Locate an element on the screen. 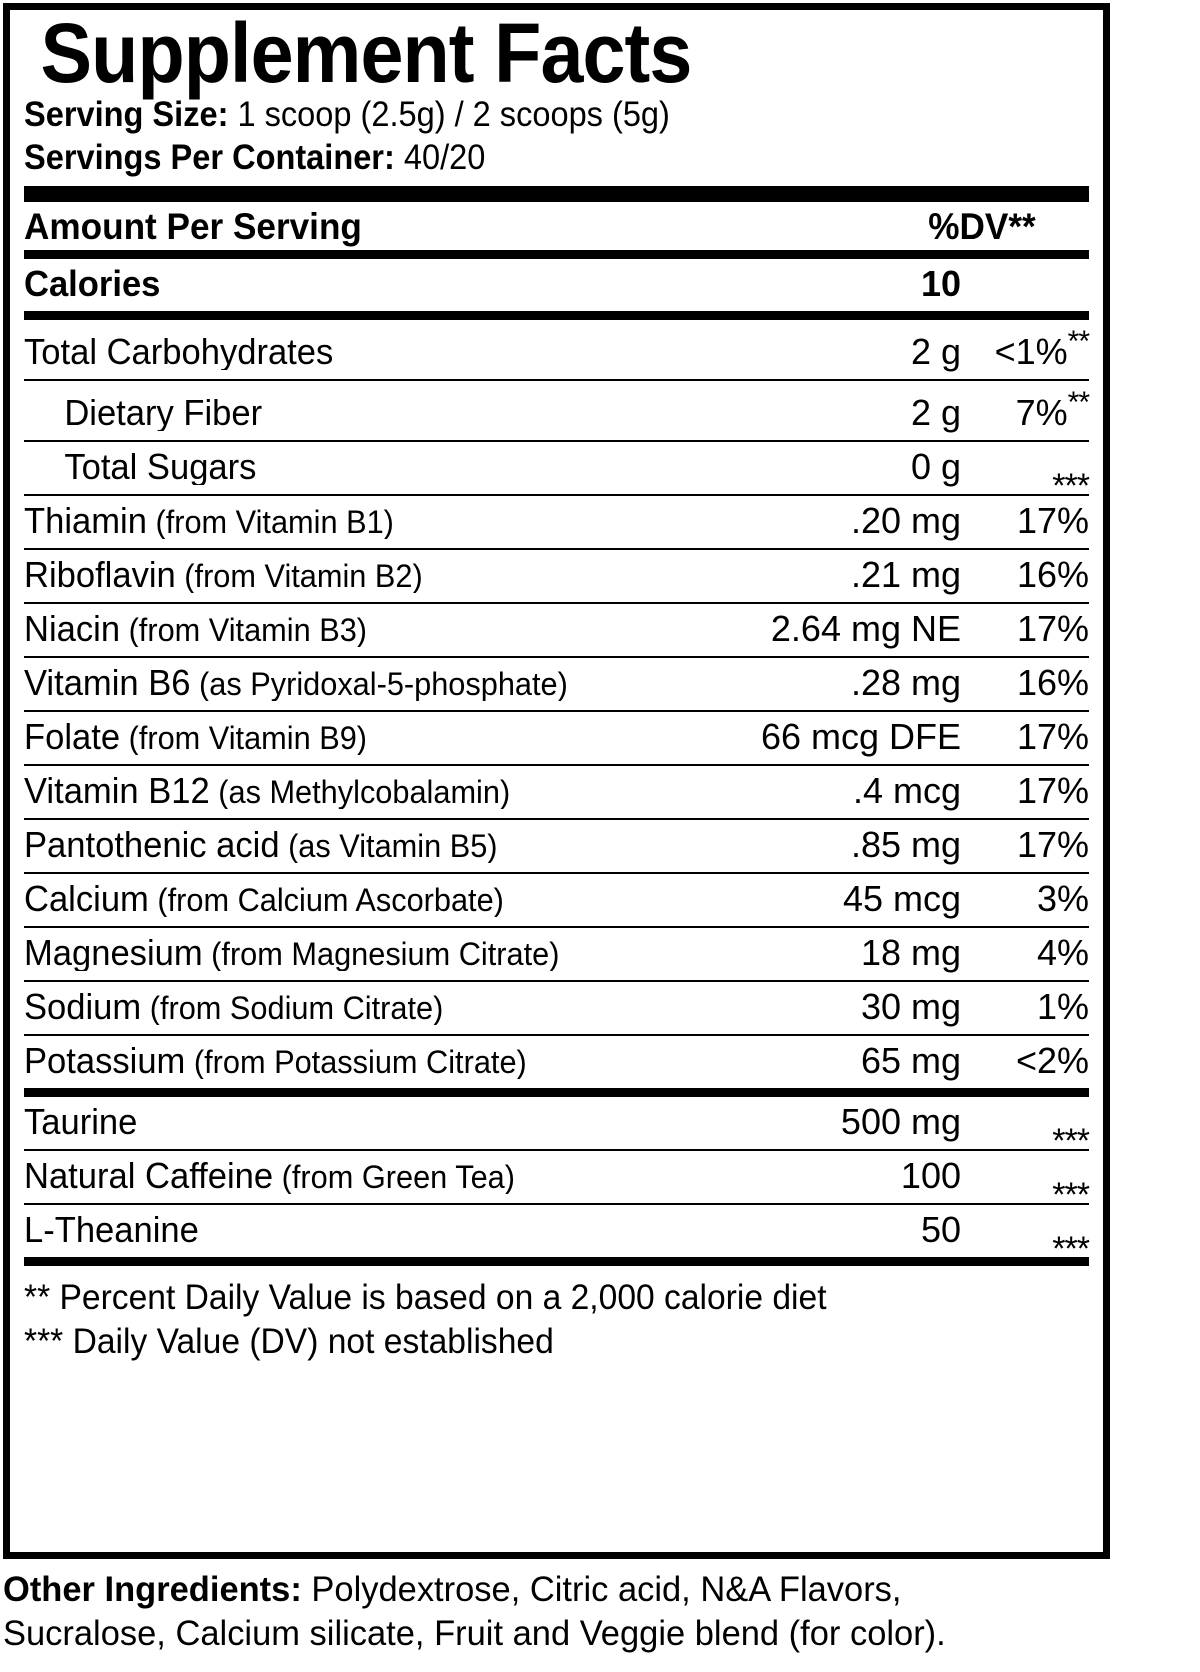 The height and width of the screenshot is (1672, 1200). other-ingredients-line-1-rest: Polydextrose, Citric acid, N&A Flavors, is located at coordinates (601, 1589).